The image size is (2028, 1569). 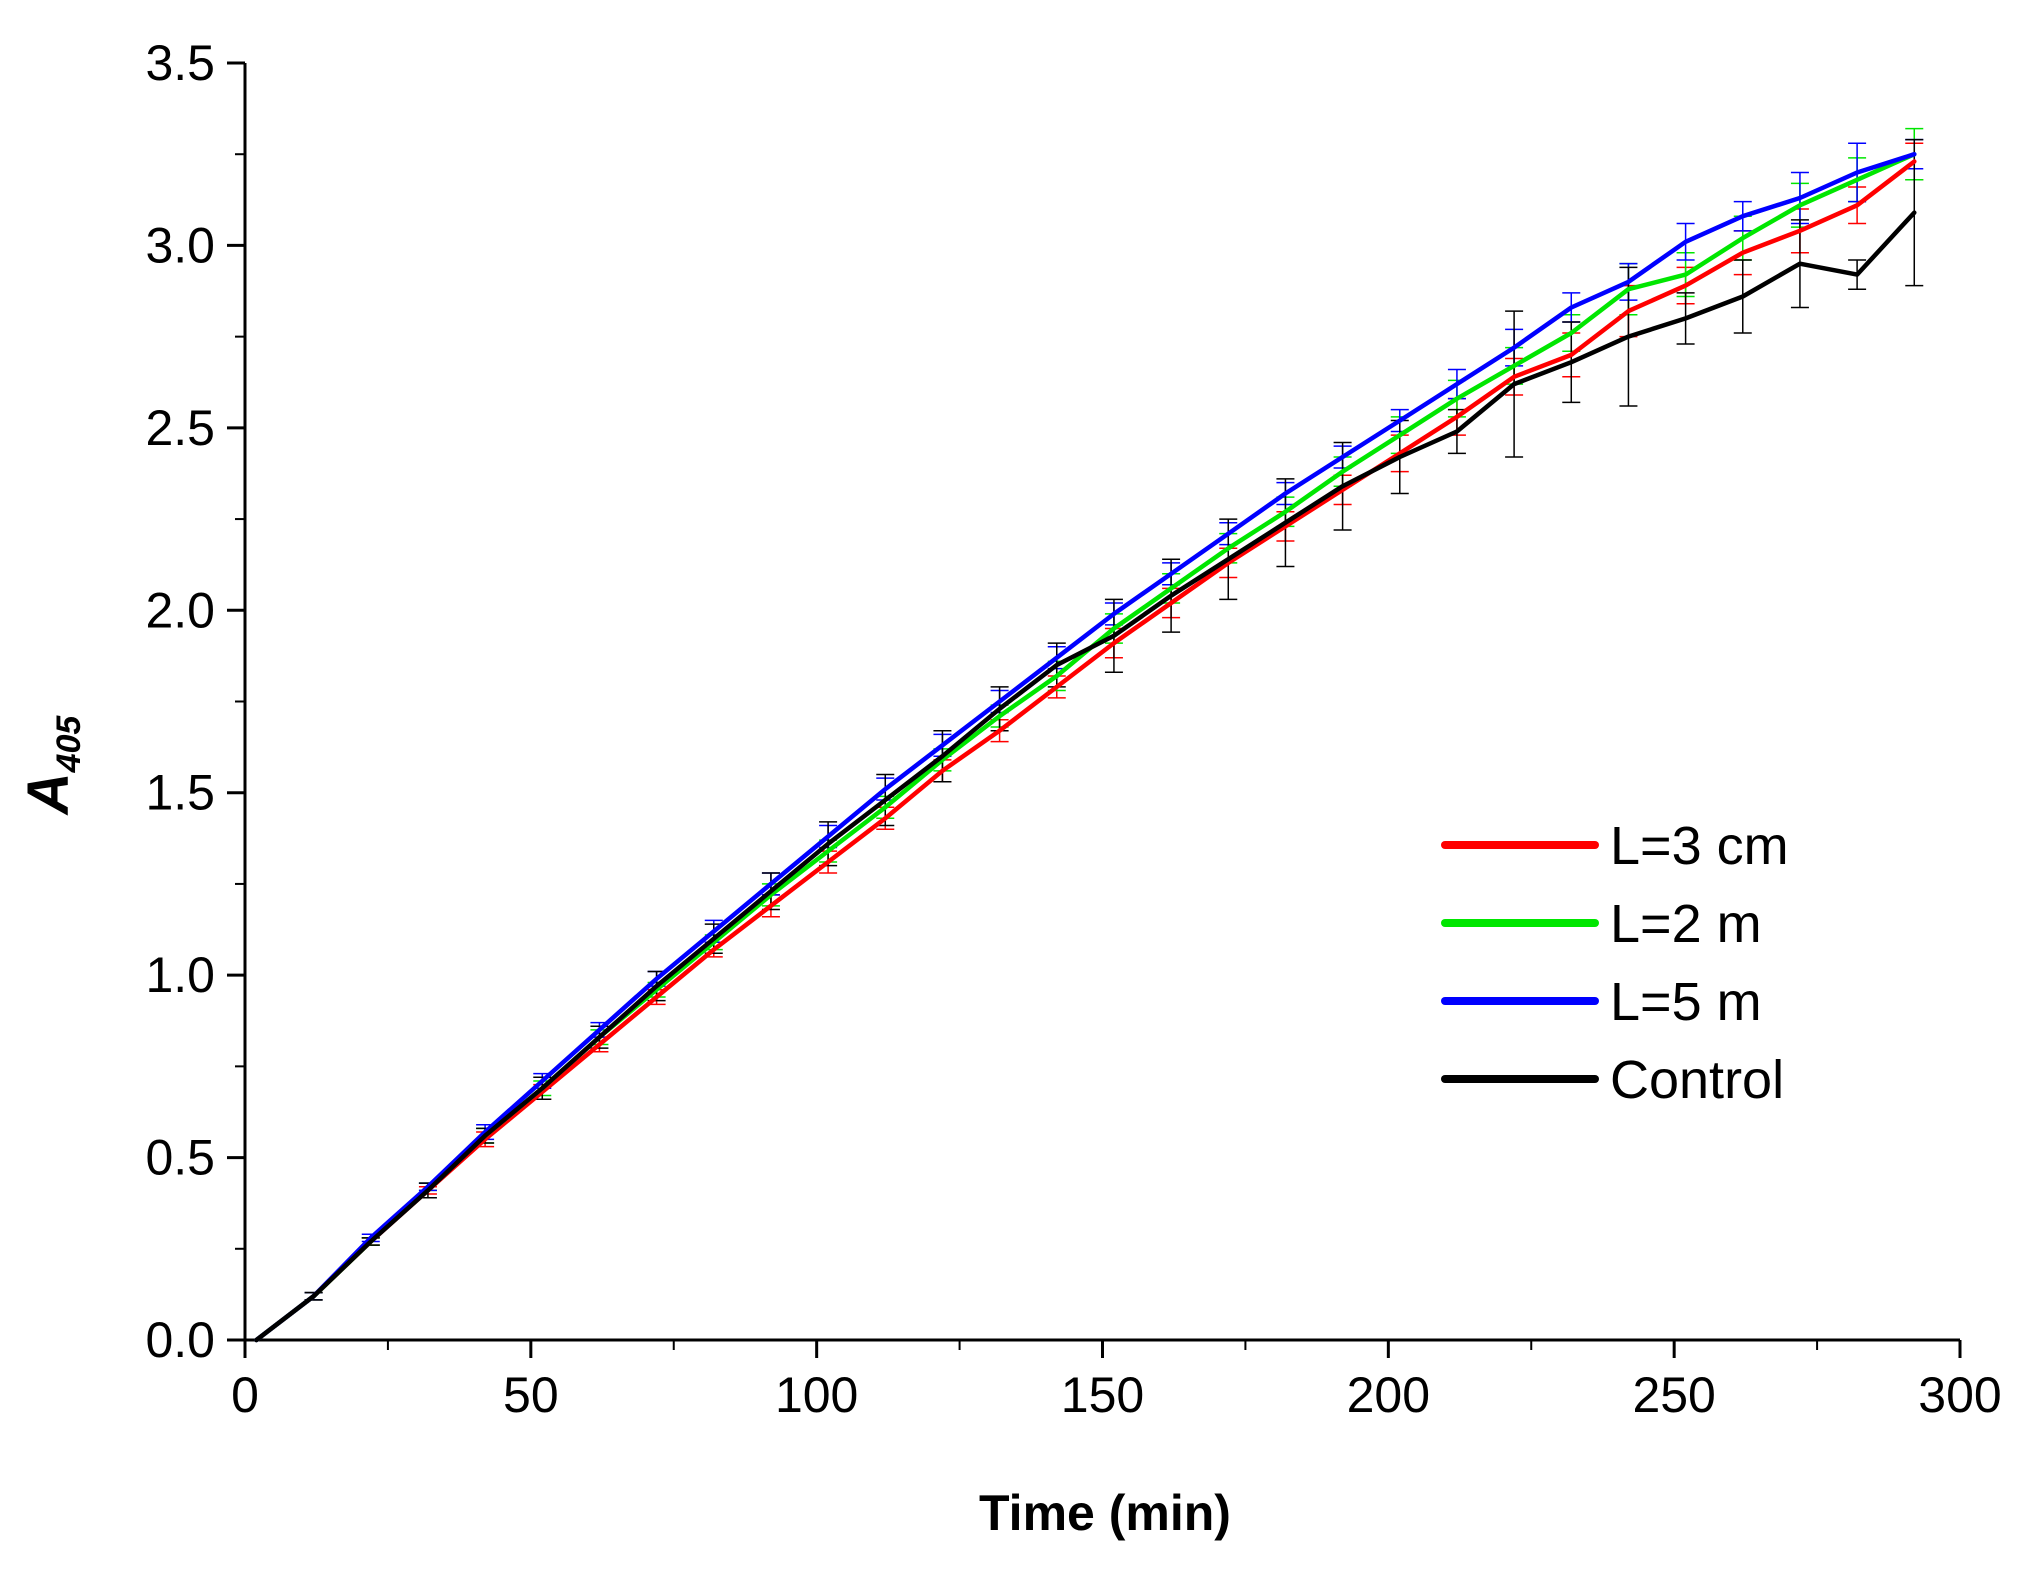 I want to click on x-axis-title: Time (min), so click(x=1105, y=1513).